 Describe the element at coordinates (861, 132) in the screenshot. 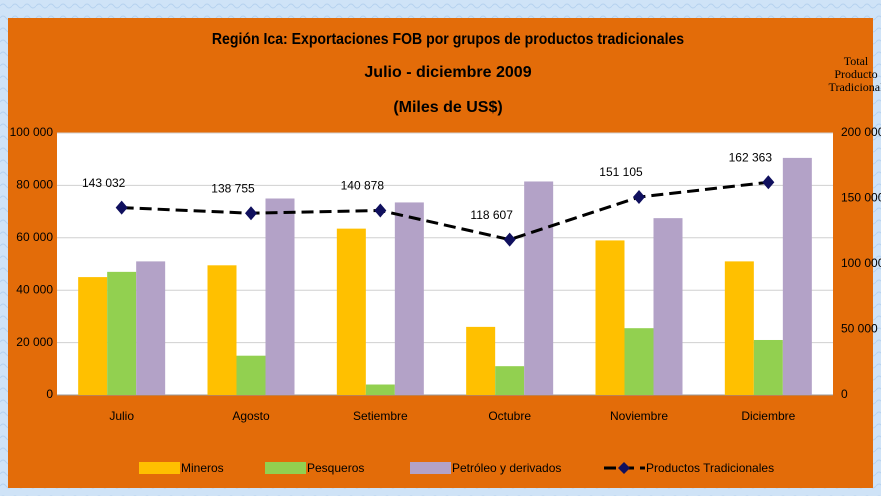

I see `y2-tick-label: 200 000` at that location.